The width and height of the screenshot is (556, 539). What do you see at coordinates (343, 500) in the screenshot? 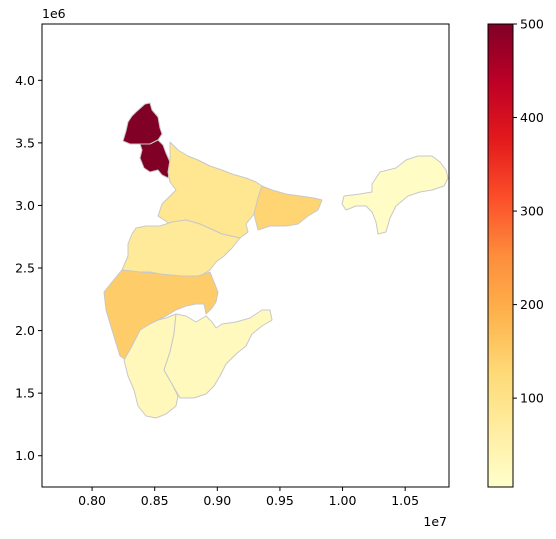
I see `x-tick-label: 1.00` at bounding box center [343, 500].